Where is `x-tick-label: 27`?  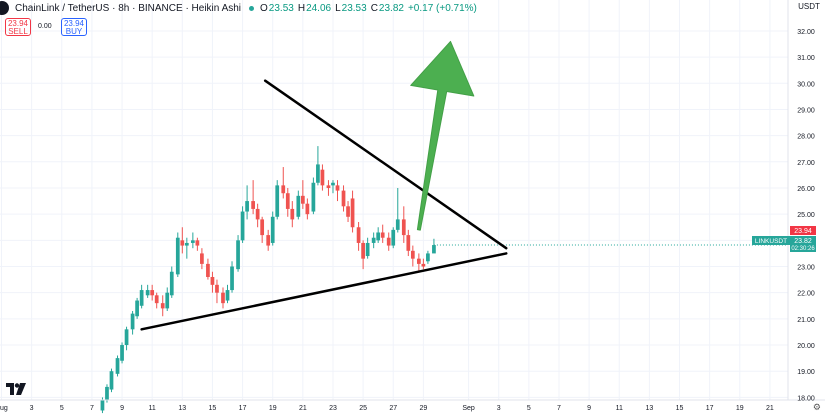
x-tick-label: 27 is located at coordinates (393, 408).